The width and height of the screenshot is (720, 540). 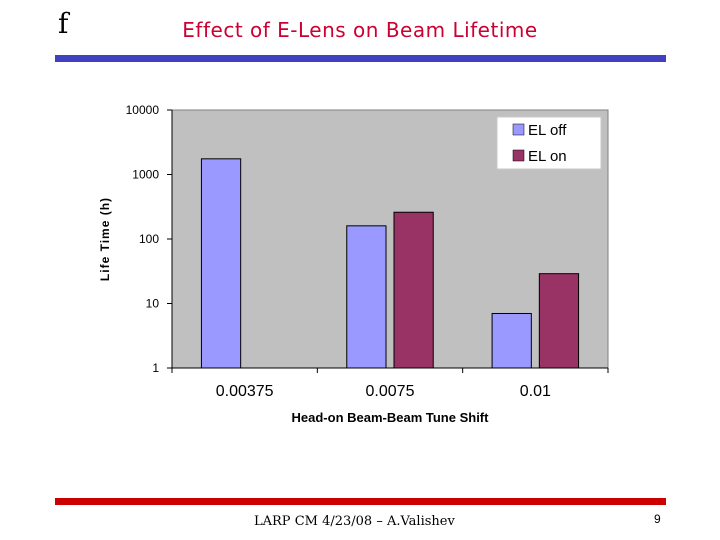 I want to click on y-tick-label: 1, so click(x=155, y=368).